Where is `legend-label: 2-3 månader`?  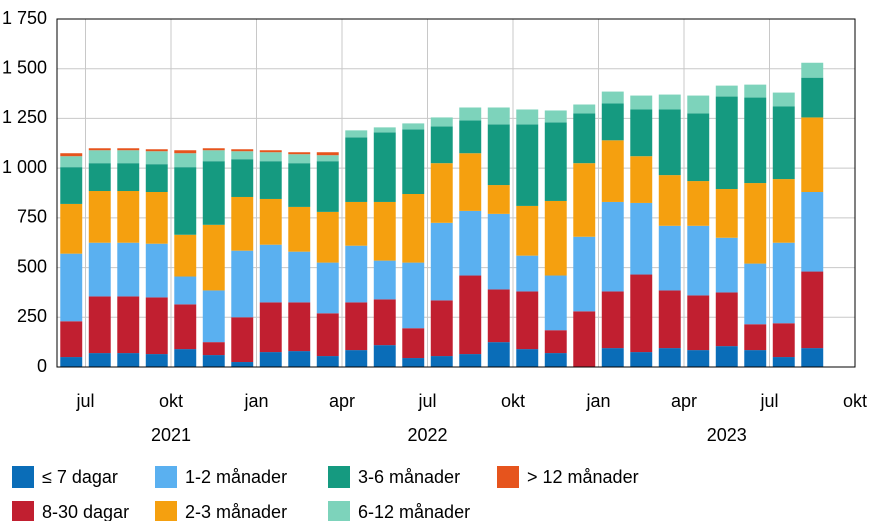
legend-label: 2-3 månader is located at coordinates (236, 511).